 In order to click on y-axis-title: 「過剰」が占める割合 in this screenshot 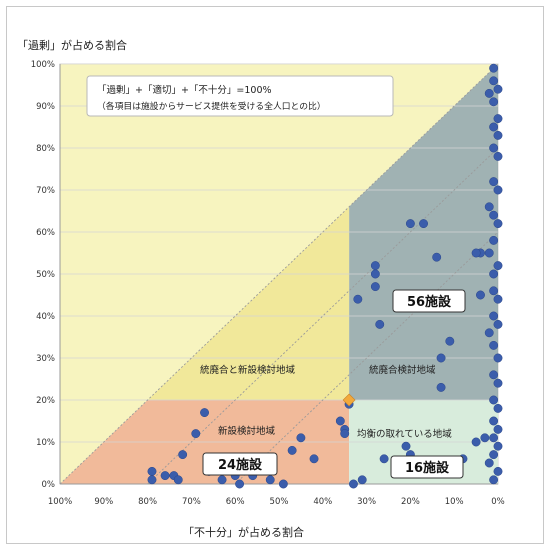, I will do `click(72, 45)`.